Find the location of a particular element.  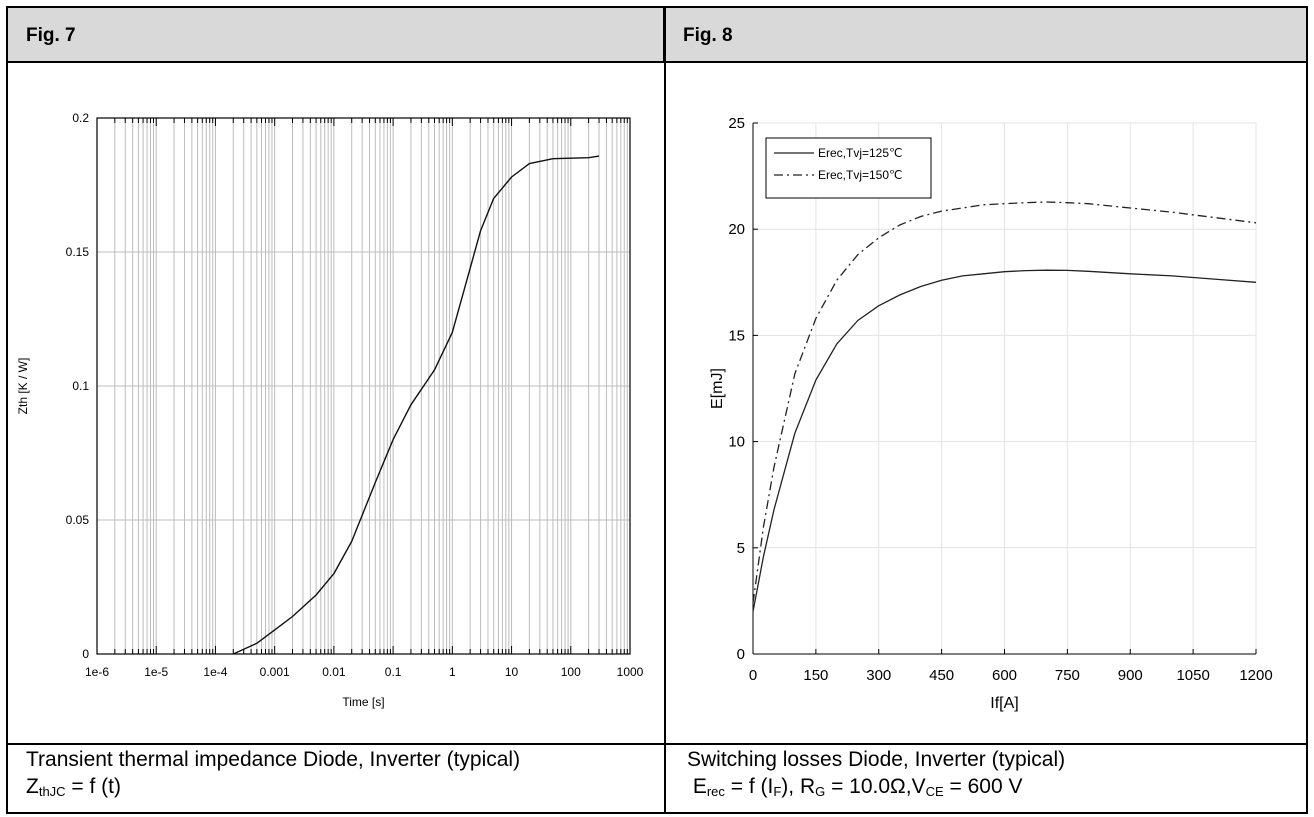

x-tick-label: 750 is located at coordinates (1067, 675).